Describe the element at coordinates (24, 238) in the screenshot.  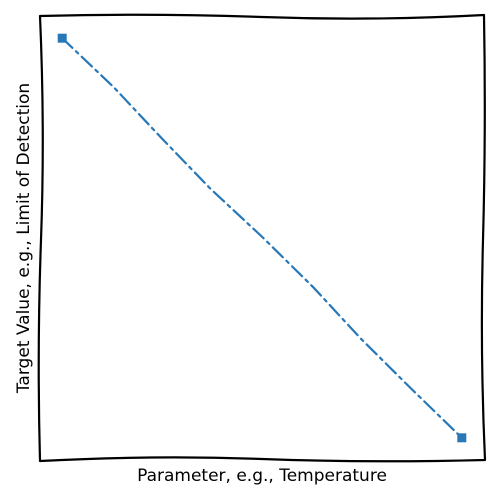
I see `y-axis-label: Target Value, e.g., Limit of Detection` at that location.